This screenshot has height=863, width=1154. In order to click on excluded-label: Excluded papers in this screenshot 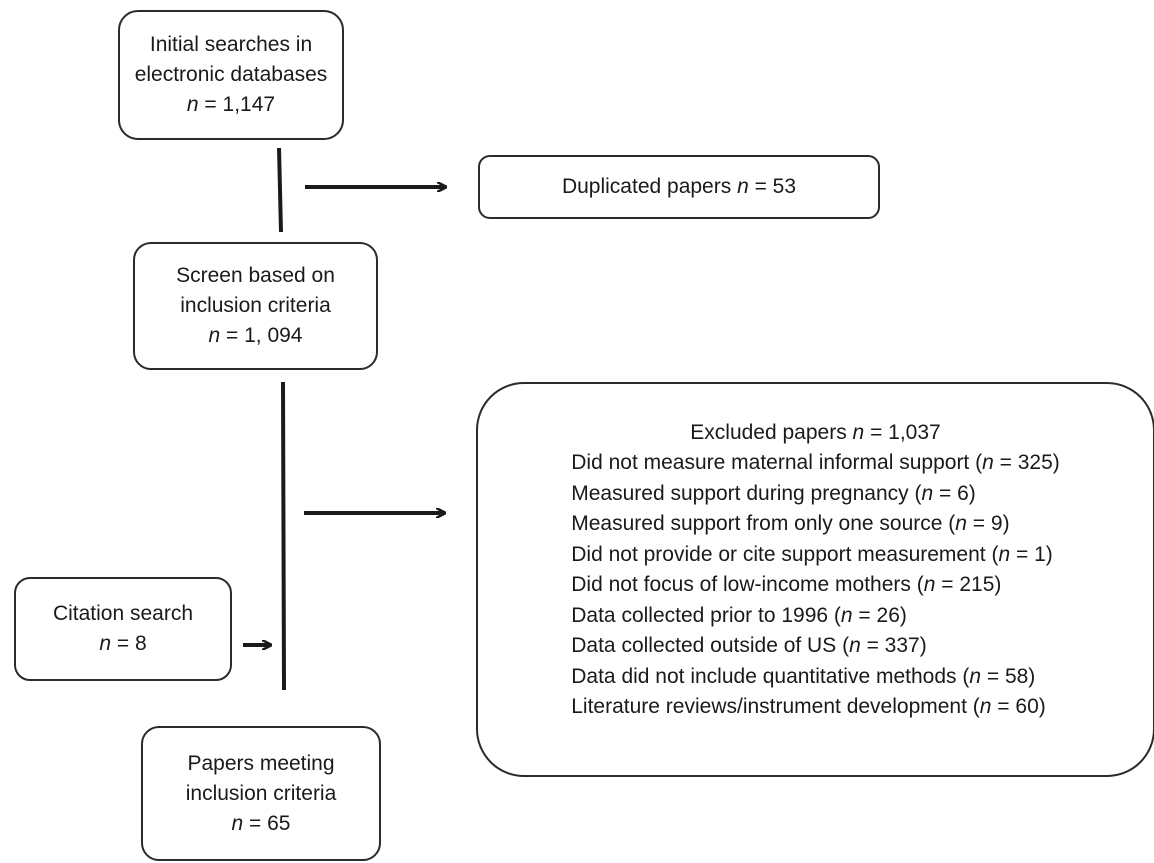, I will do `click(771, 432)`.